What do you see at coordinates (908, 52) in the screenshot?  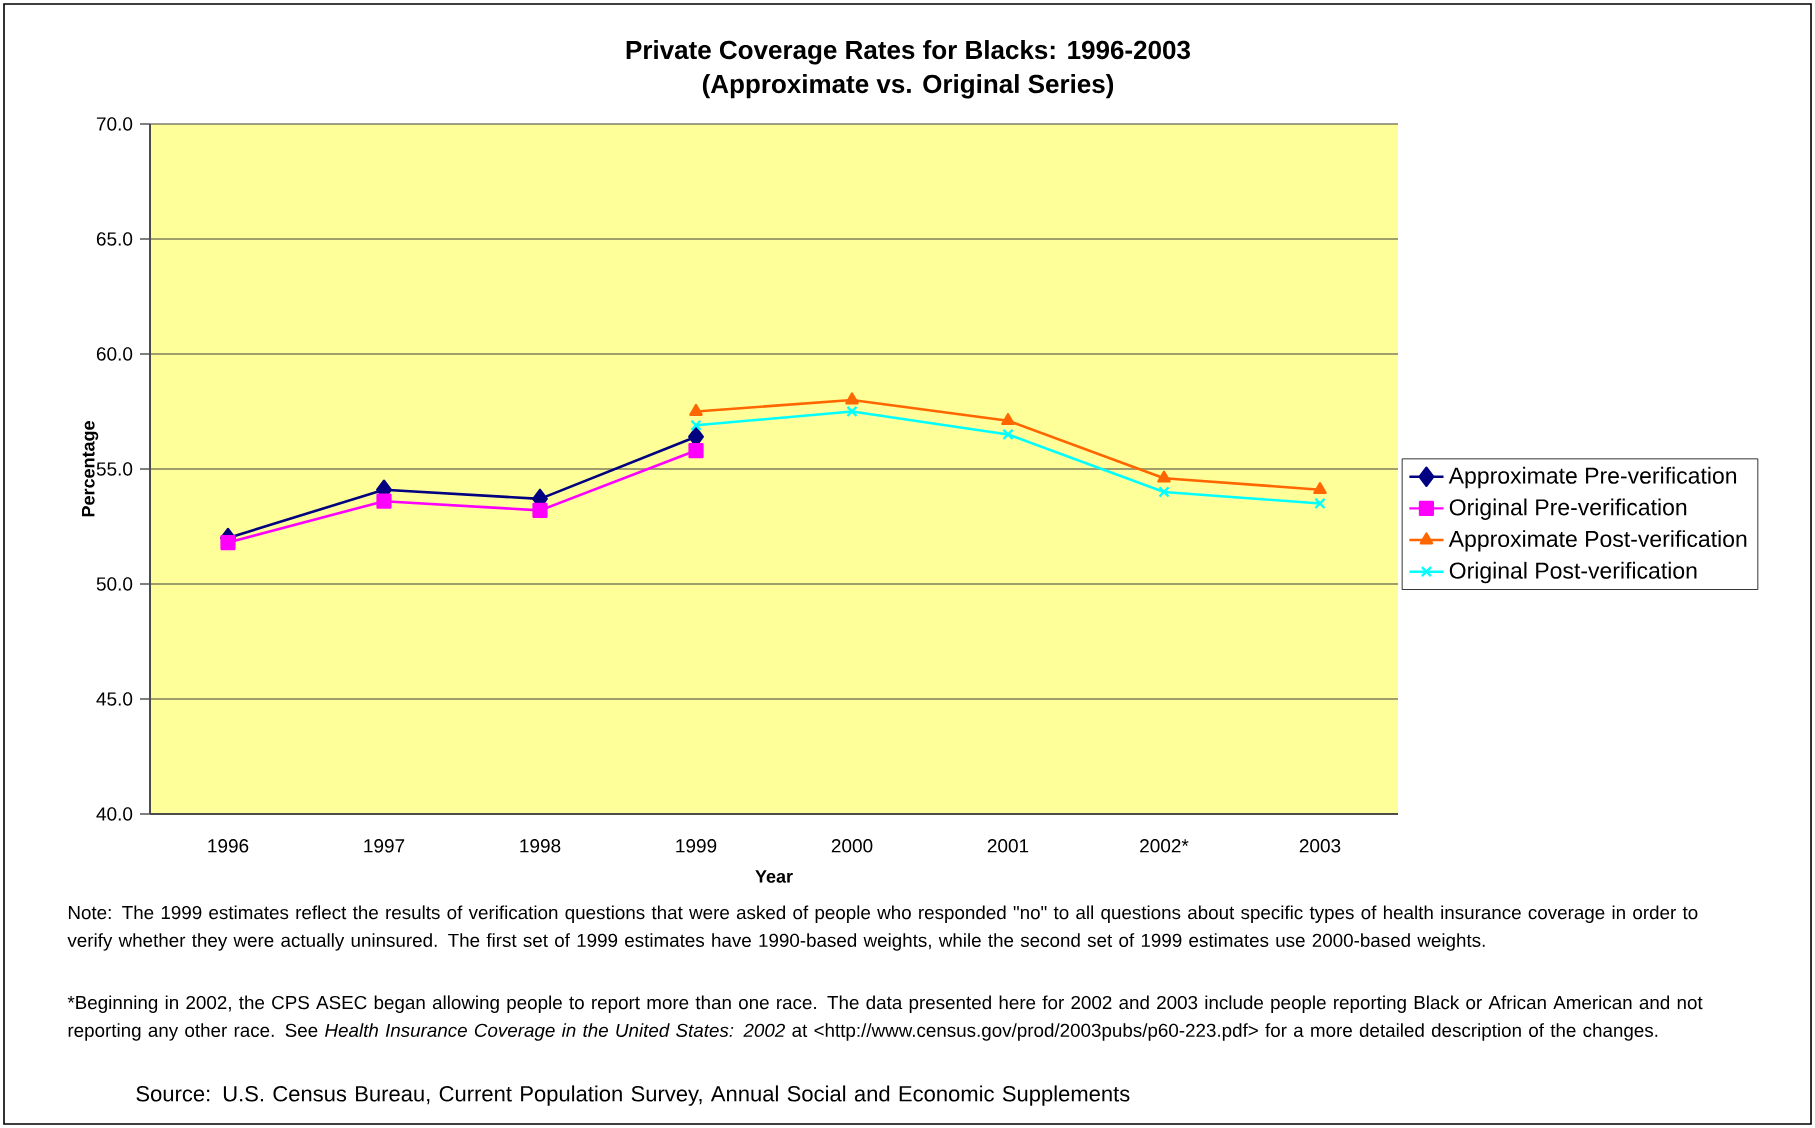 I see `chart-title: Private Coverage Rates for Blacks: 1996-2003` at bounding box center [908, 52].